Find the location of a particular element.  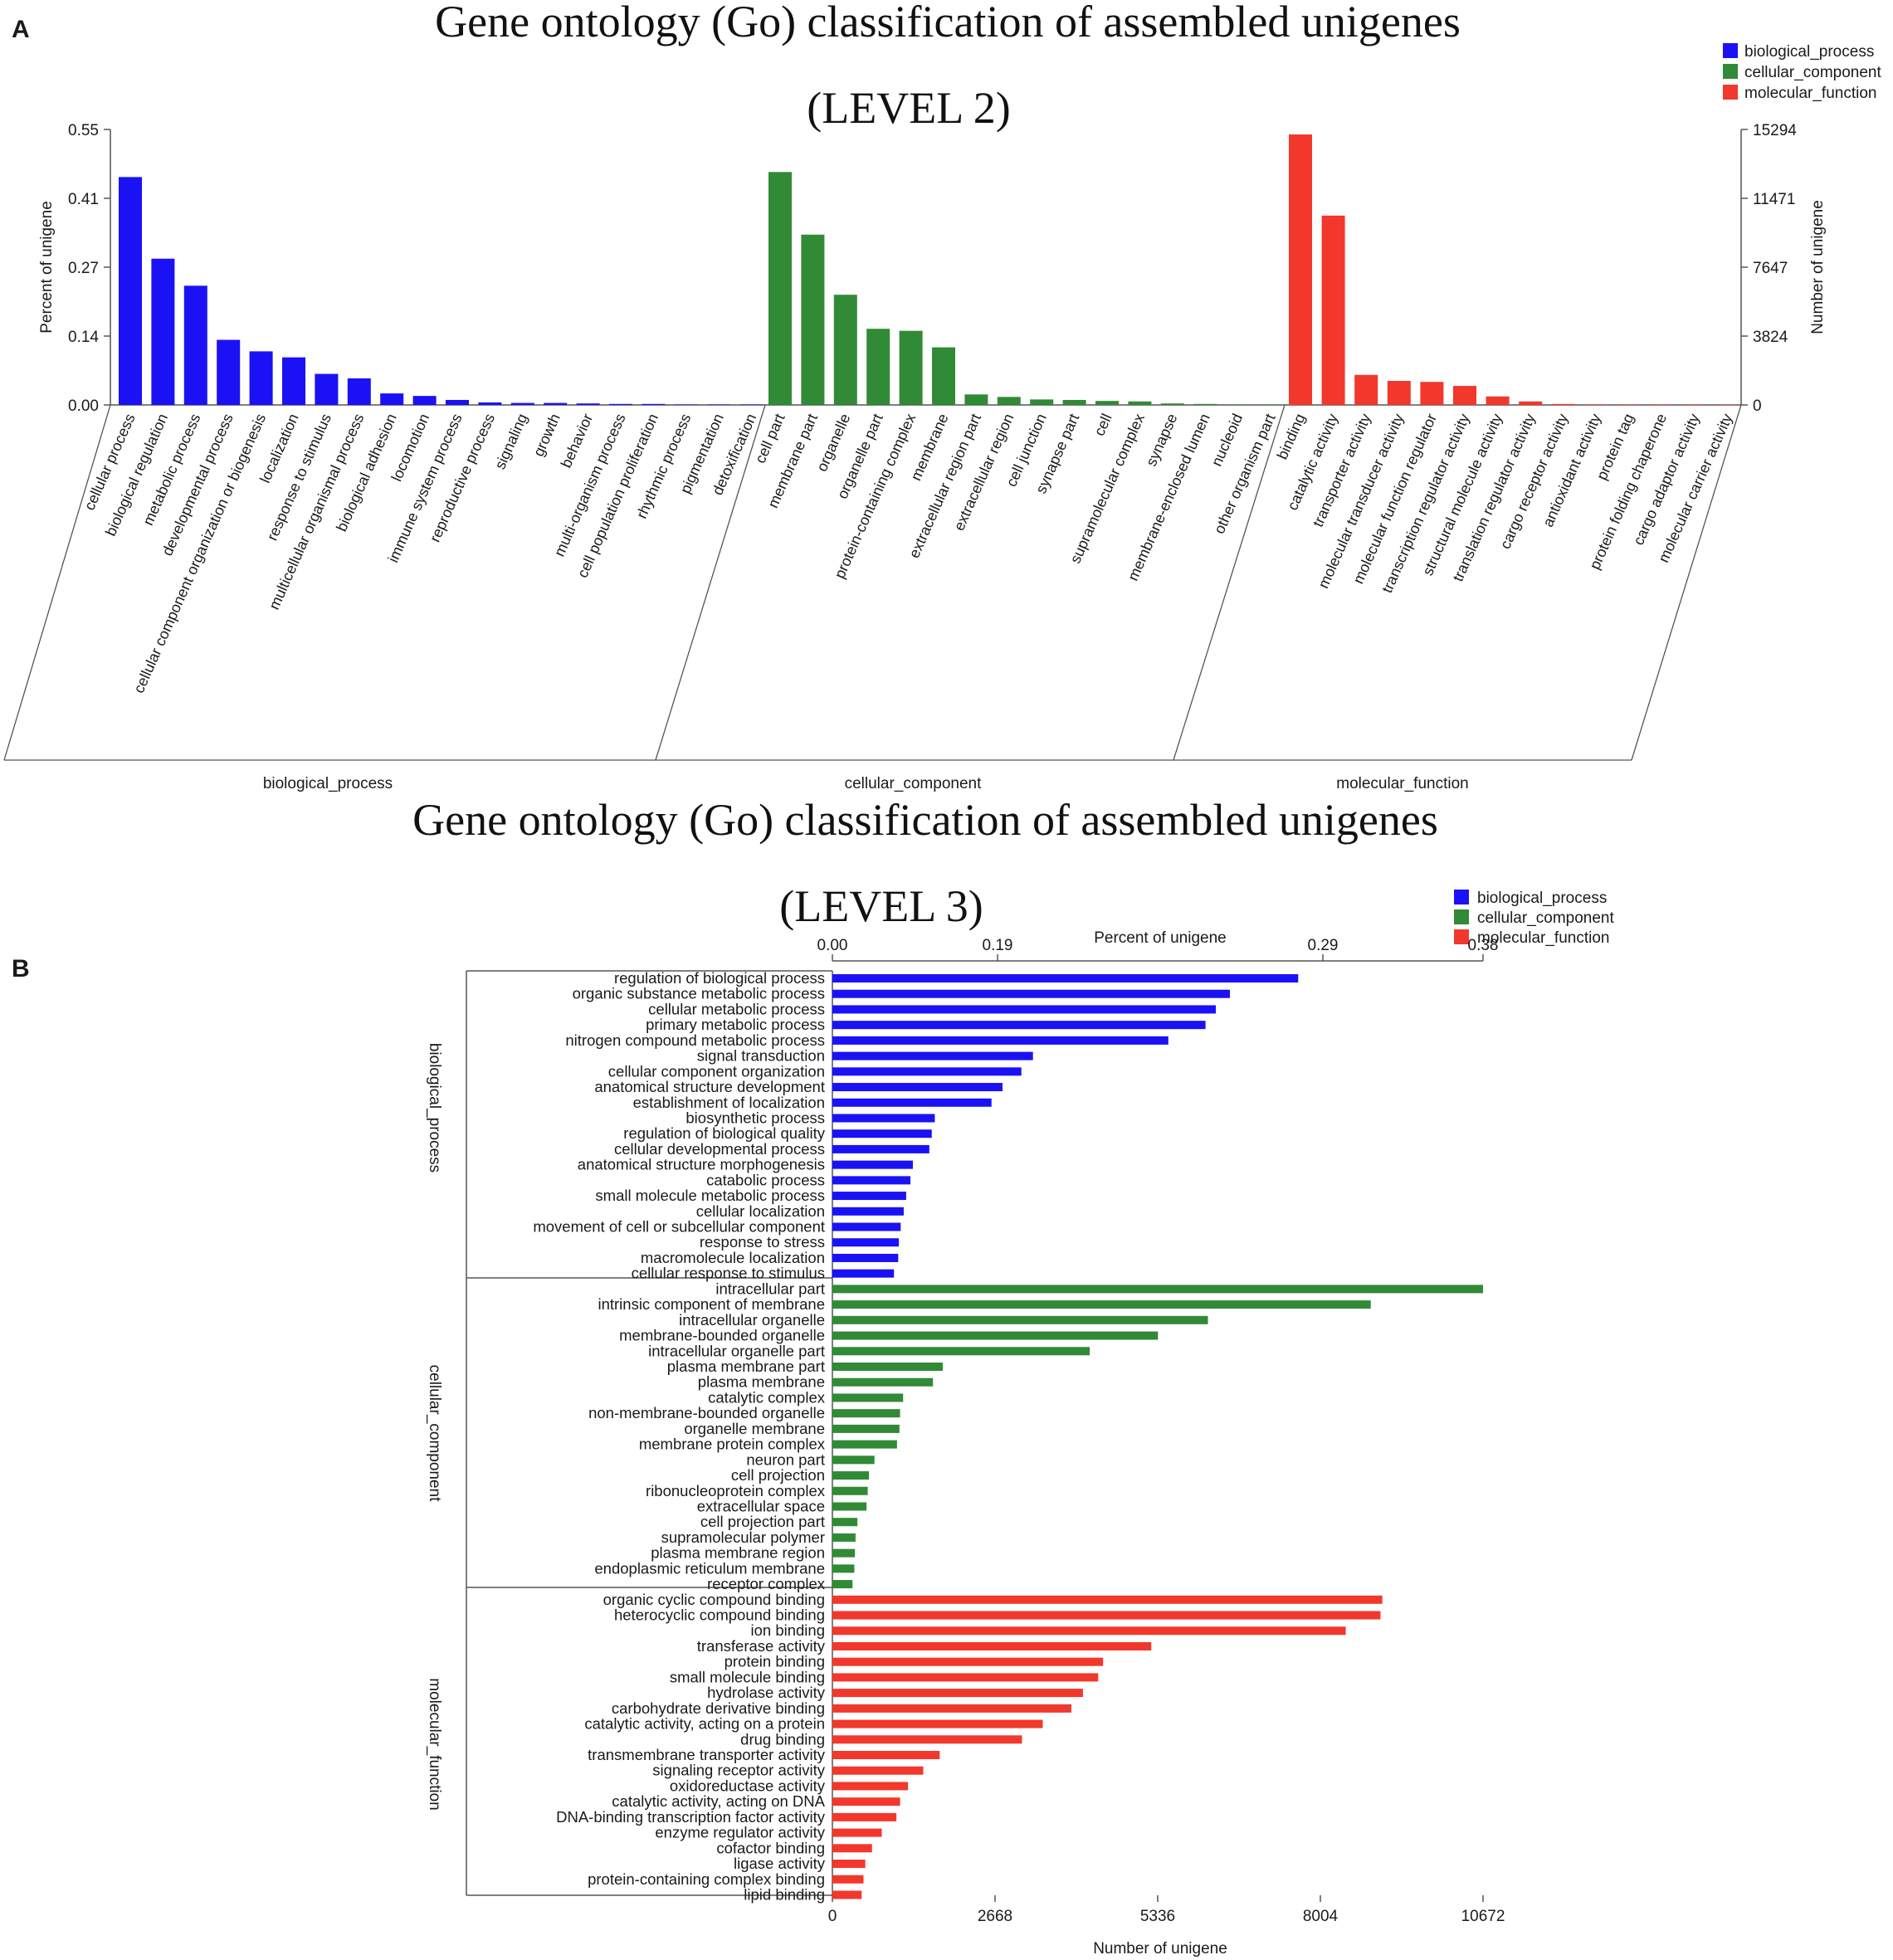

legend-swatch-molecular-function is located at coordinates (1730, 92).